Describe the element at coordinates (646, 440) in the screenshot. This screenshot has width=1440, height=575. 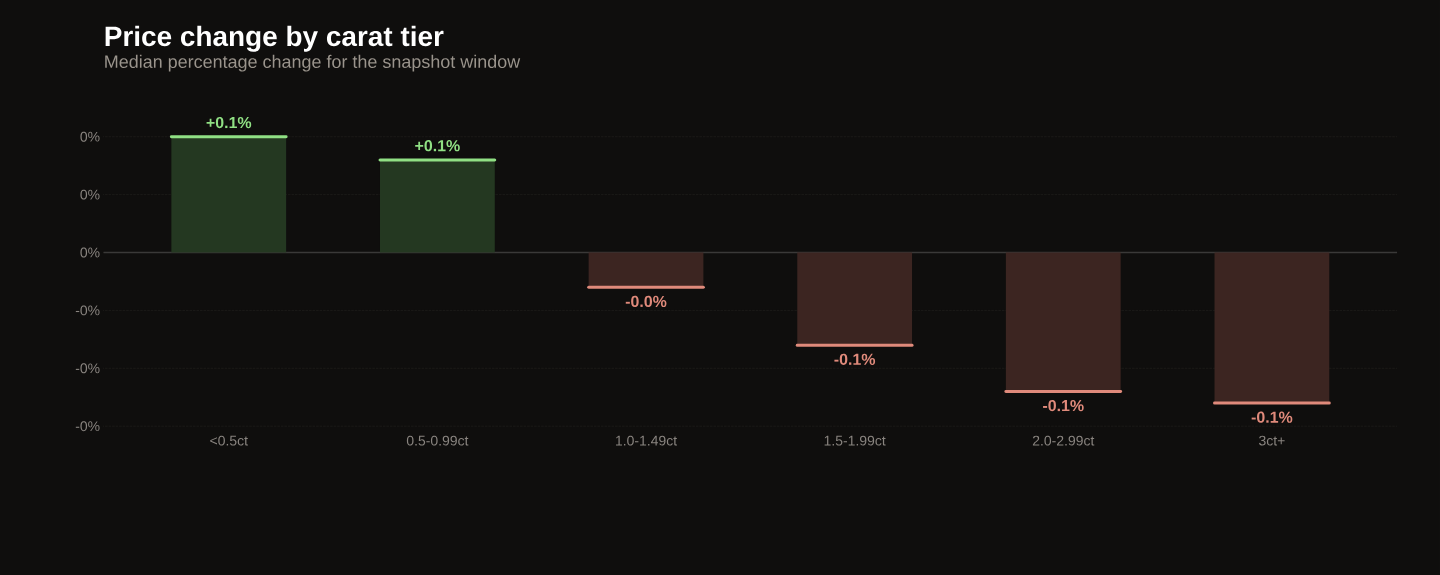
I see `x-tick-label: 1.0-1.49ct` at that location.